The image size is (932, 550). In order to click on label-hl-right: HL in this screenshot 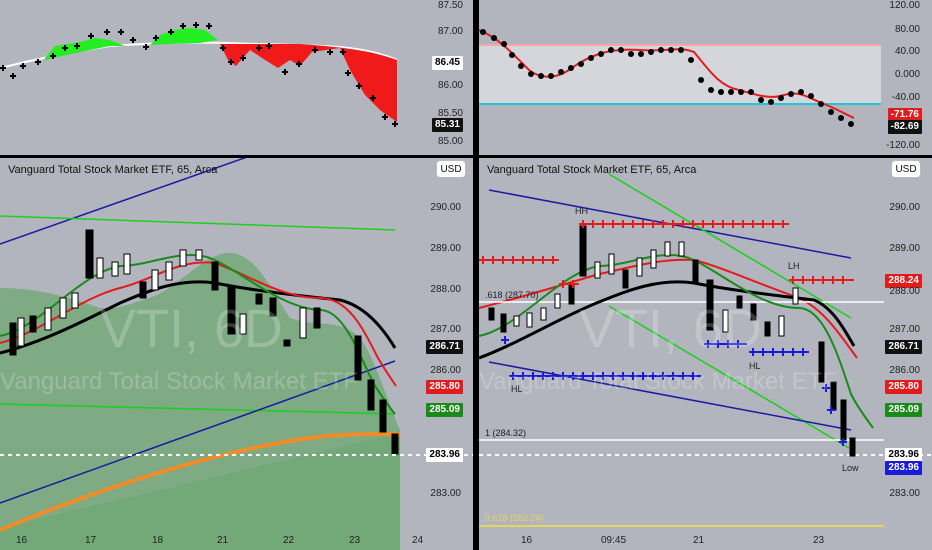, I will do `click(755, 366)`.